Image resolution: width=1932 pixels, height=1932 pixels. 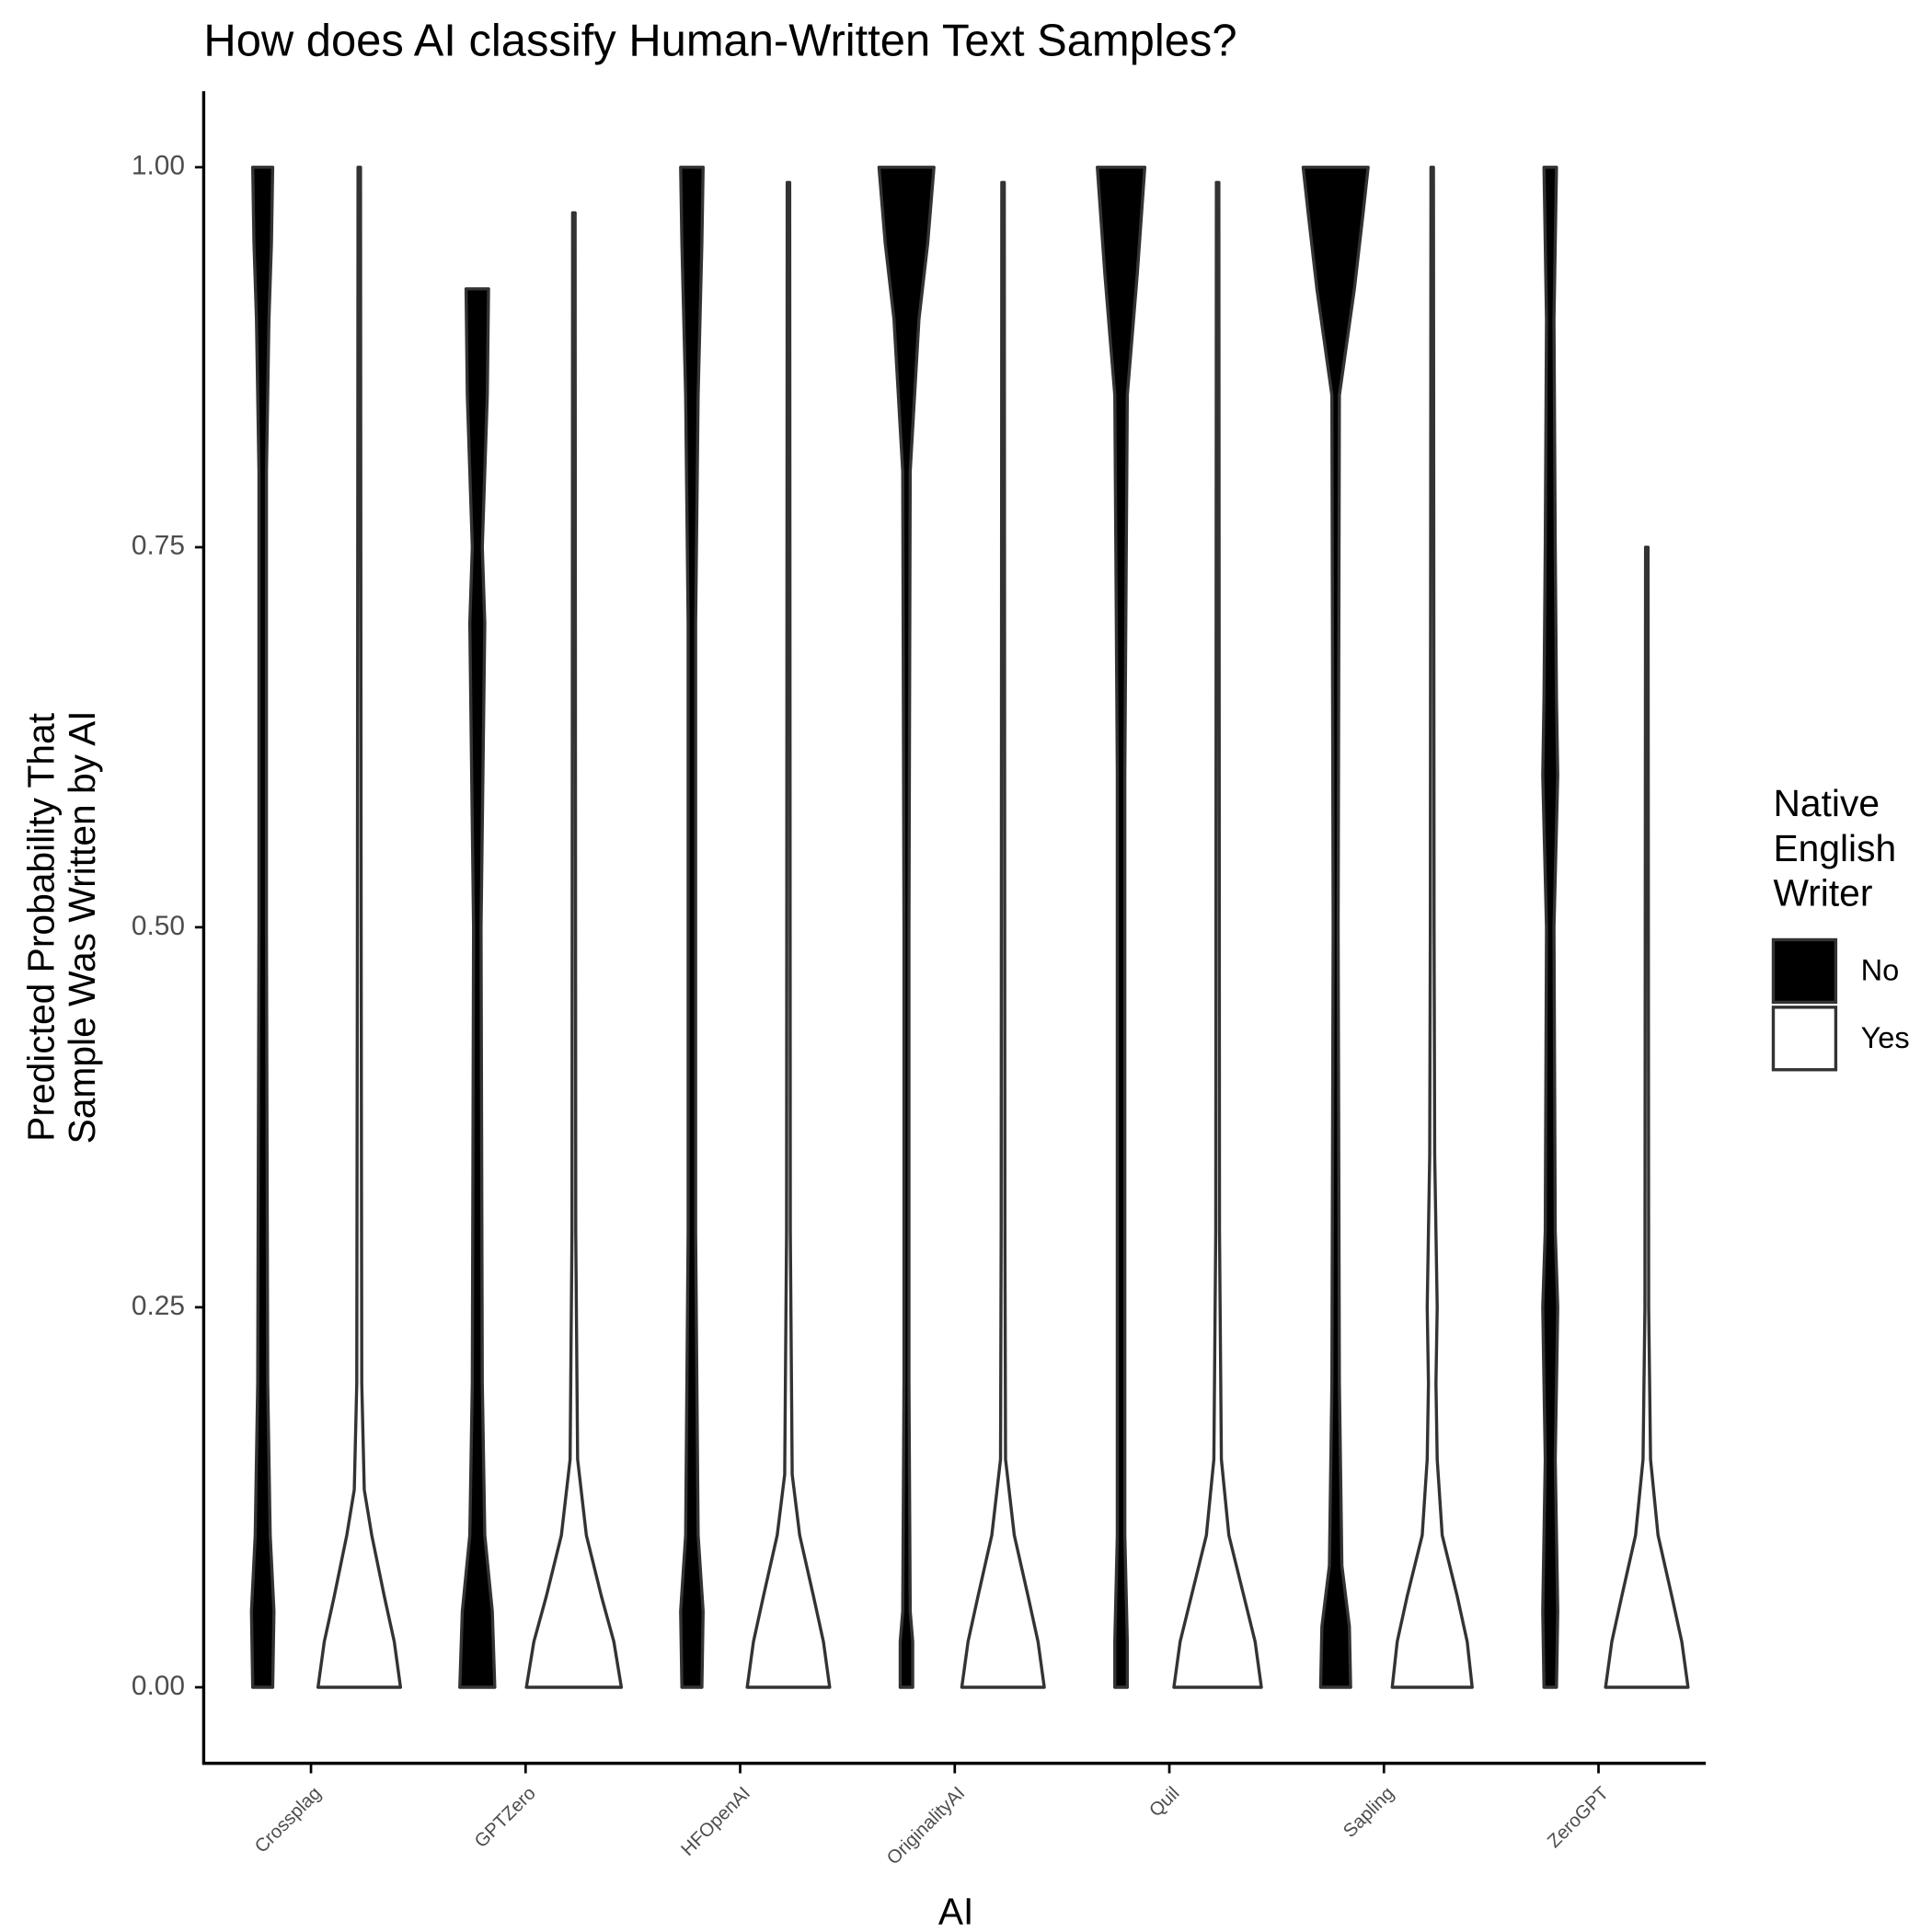 What do you see at coordinates (158, 926) in the screenshot?
I see `y-tick-label: 0.50` at bounding box center [158, 926].